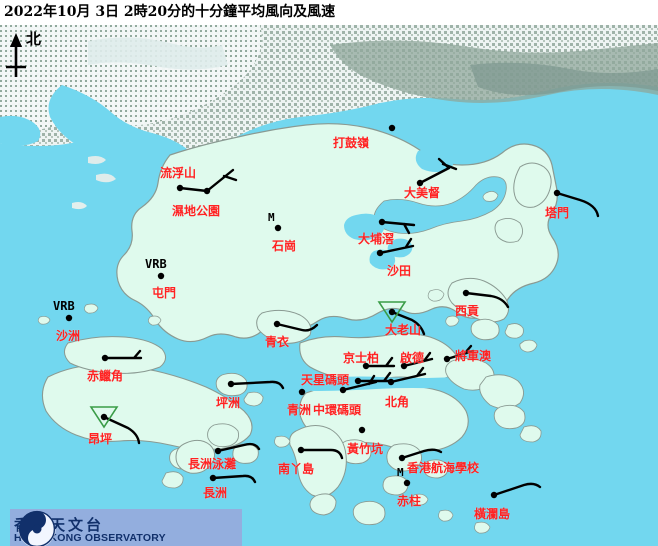 Image resolution: width=658 pixels, height=546 pixels. Describe the element at coordinates (120, 125) in the screenshot. I see `deep-bay` at that location.